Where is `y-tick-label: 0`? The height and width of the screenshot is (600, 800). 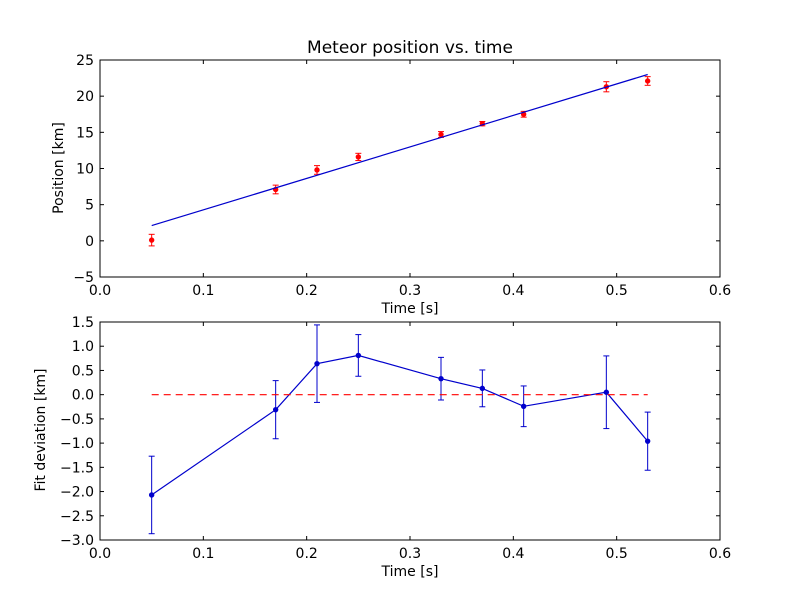
y-tick-label: 0 is located at coordinates (89, 242).